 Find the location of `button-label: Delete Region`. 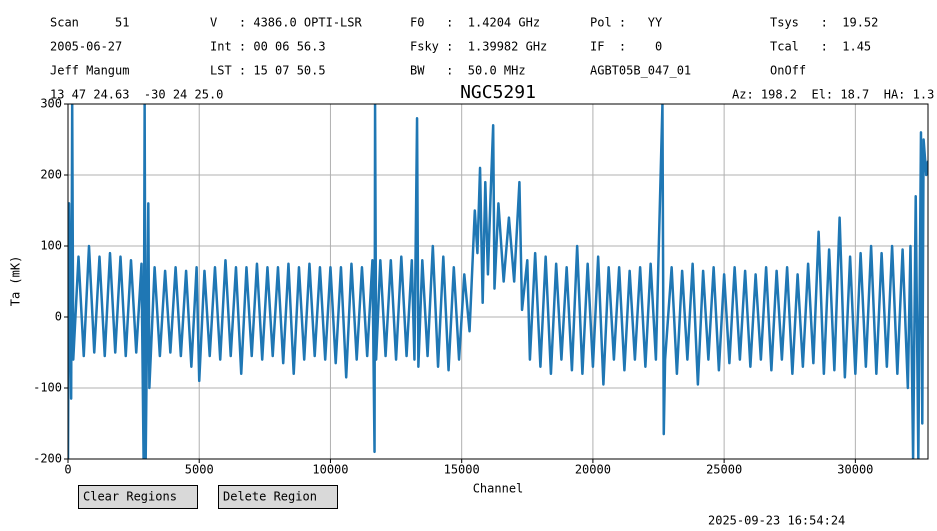

button-label: Delete Region is located at coordinates (270, 497).